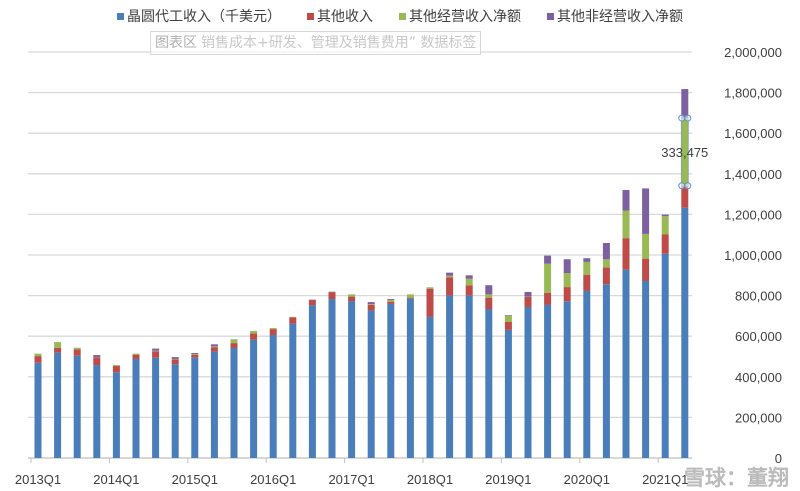  Describe the element at coordinates (548, 259) in the screenshot. I see `bar-segment-2019Q3-s3` at that location.